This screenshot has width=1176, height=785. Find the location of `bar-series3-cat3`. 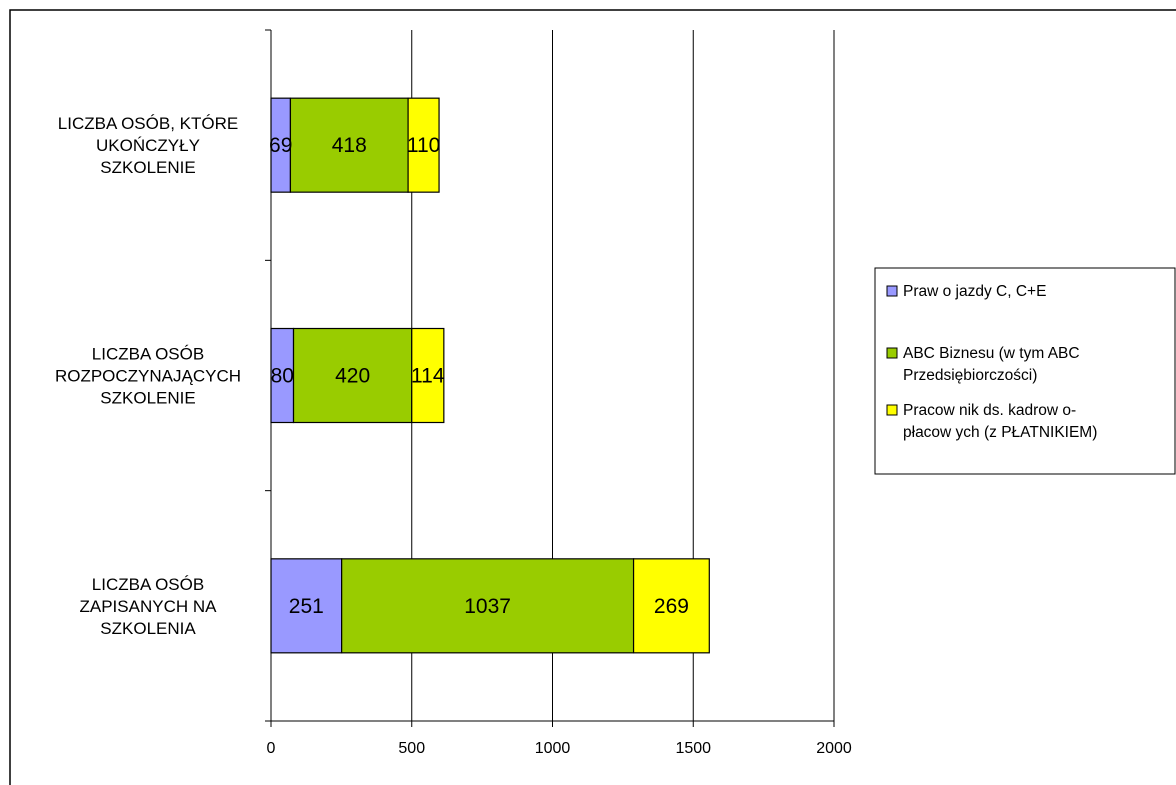

bar-series3-cat3 is located at coordinates (671, 606).